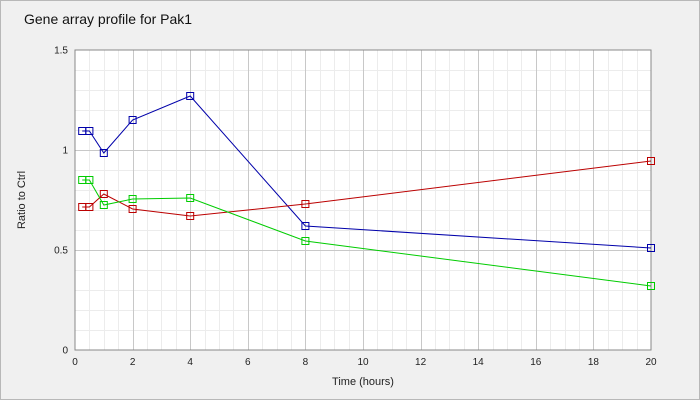  Describe the element at coordinates (22, 200) in the screenshot. I see `y-axis-label: Ratio to Ctrl` at that location.